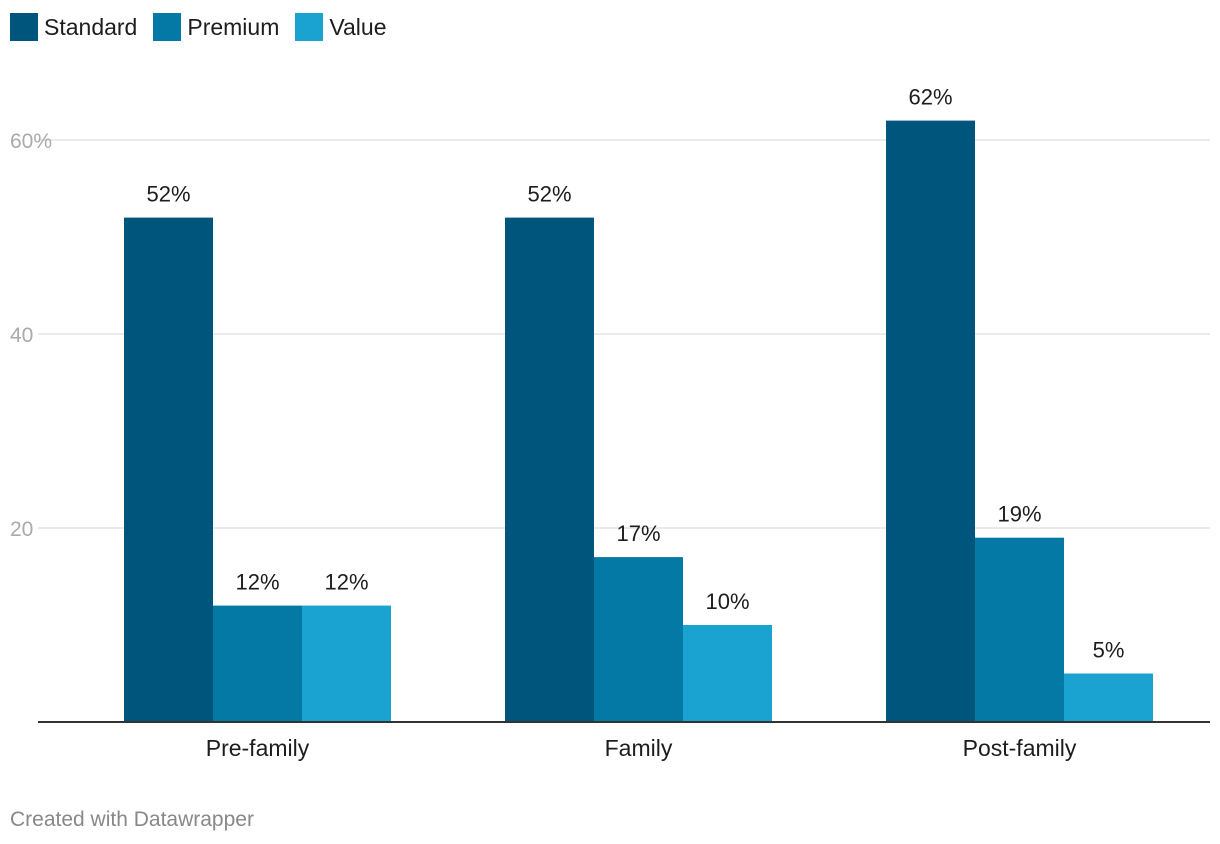 The image size is (1220, 844). Describe the element at coordinates (31, 141) in the screenshot. I see `y-tick-label: 60%` at that location.